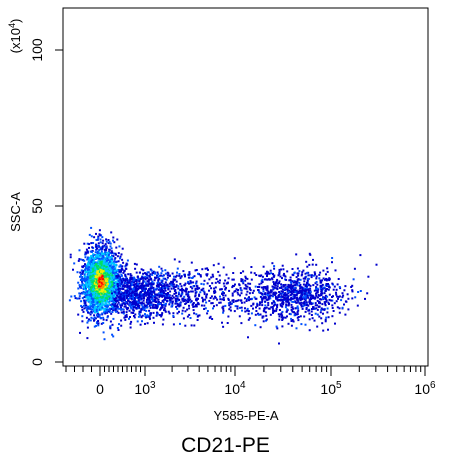 This screenshot has width=451, height=471. What do you see at coordinates (15, 212) in the screenshot?
I see `y-axis-label: SSC-A` at bounding box center [15, 212].